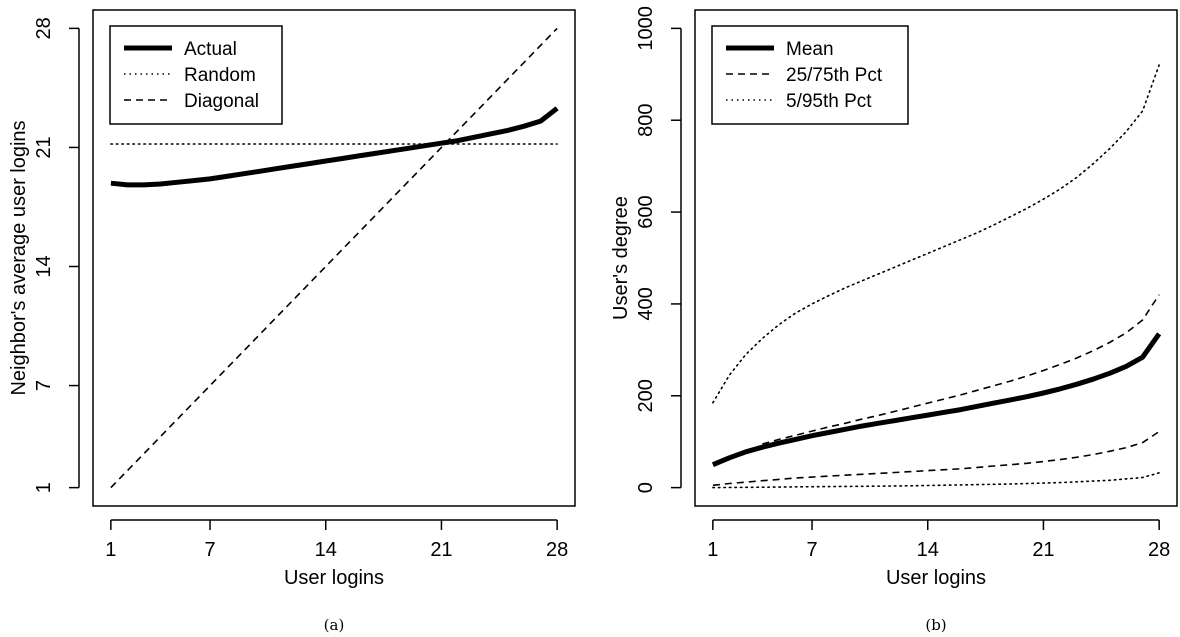 This screenshot has height=637, width=1180. Describe the element at coordinates (810, 49) in the screenshot. I see `legend-label: Mean` at that location.